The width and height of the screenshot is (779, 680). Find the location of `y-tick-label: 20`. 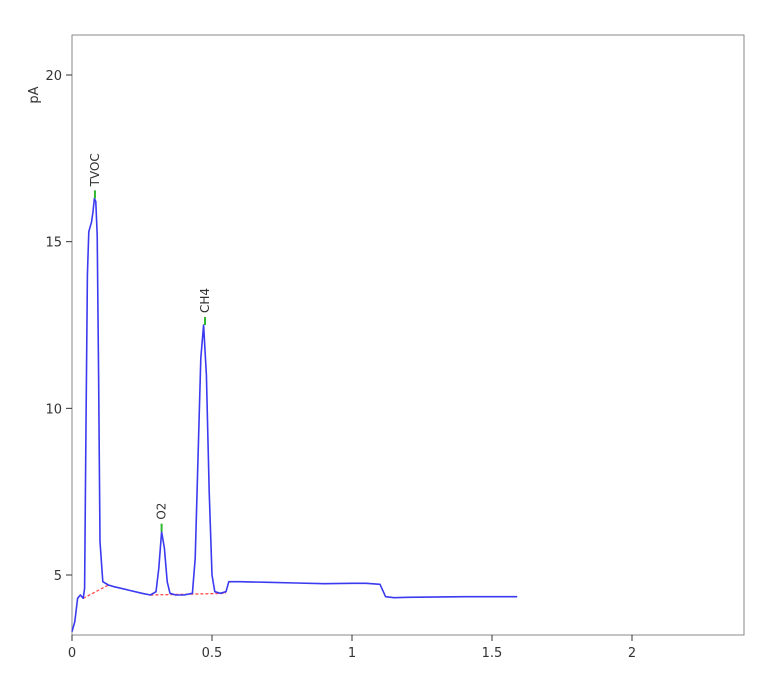

y-tick-label: 20 is located at coordinates (53, 76).